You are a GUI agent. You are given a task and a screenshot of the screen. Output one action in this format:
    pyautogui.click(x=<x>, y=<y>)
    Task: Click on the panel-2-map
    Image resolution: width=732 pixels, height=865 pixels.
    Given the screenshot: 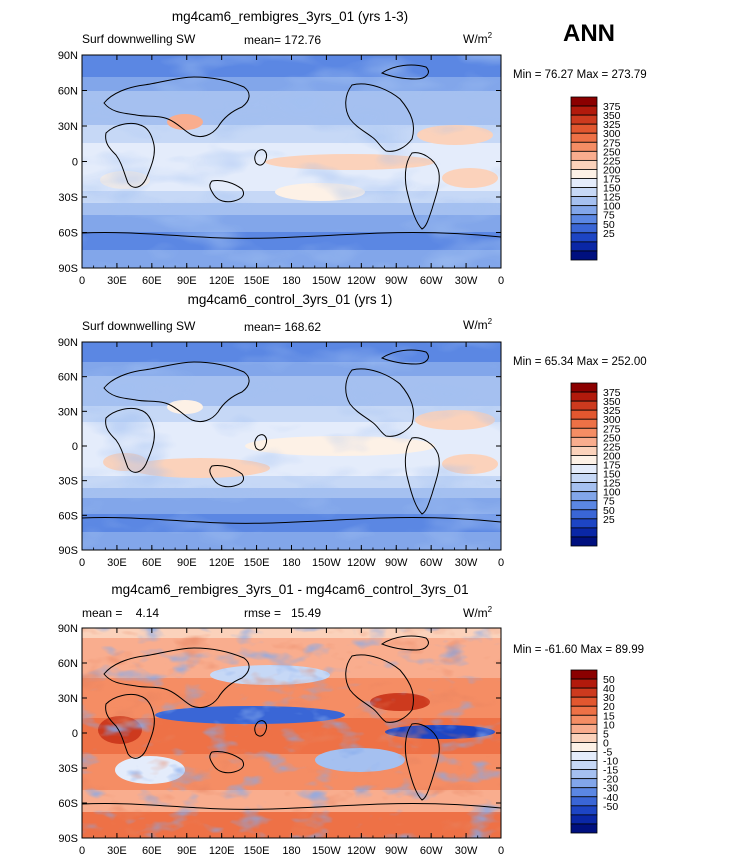 What is the action you would take?
    pyautogui.click(x=291, y=446)
    